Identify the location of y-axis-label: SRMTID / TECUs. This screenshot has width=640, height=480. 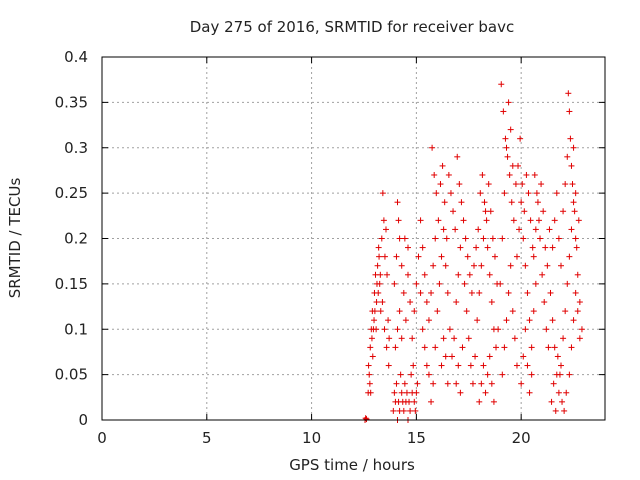
(15, 238).